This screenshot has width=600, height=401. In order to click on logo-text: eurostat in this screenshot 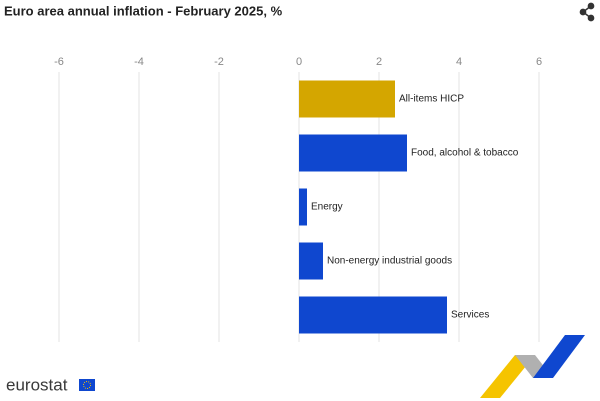, I will do `click(37, 384)`.